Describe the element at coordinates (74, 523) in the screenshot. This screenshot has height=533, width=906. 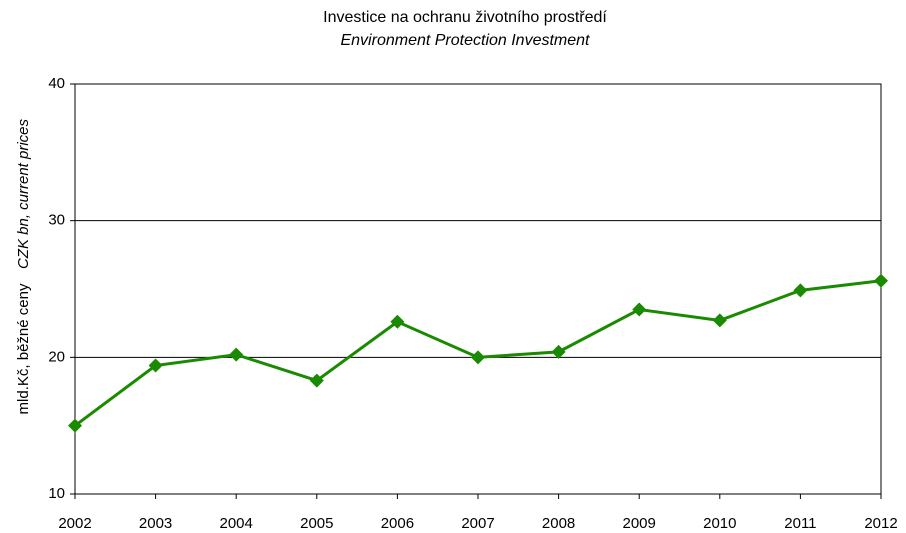
I see `x-tick-label: 2002` at that location.